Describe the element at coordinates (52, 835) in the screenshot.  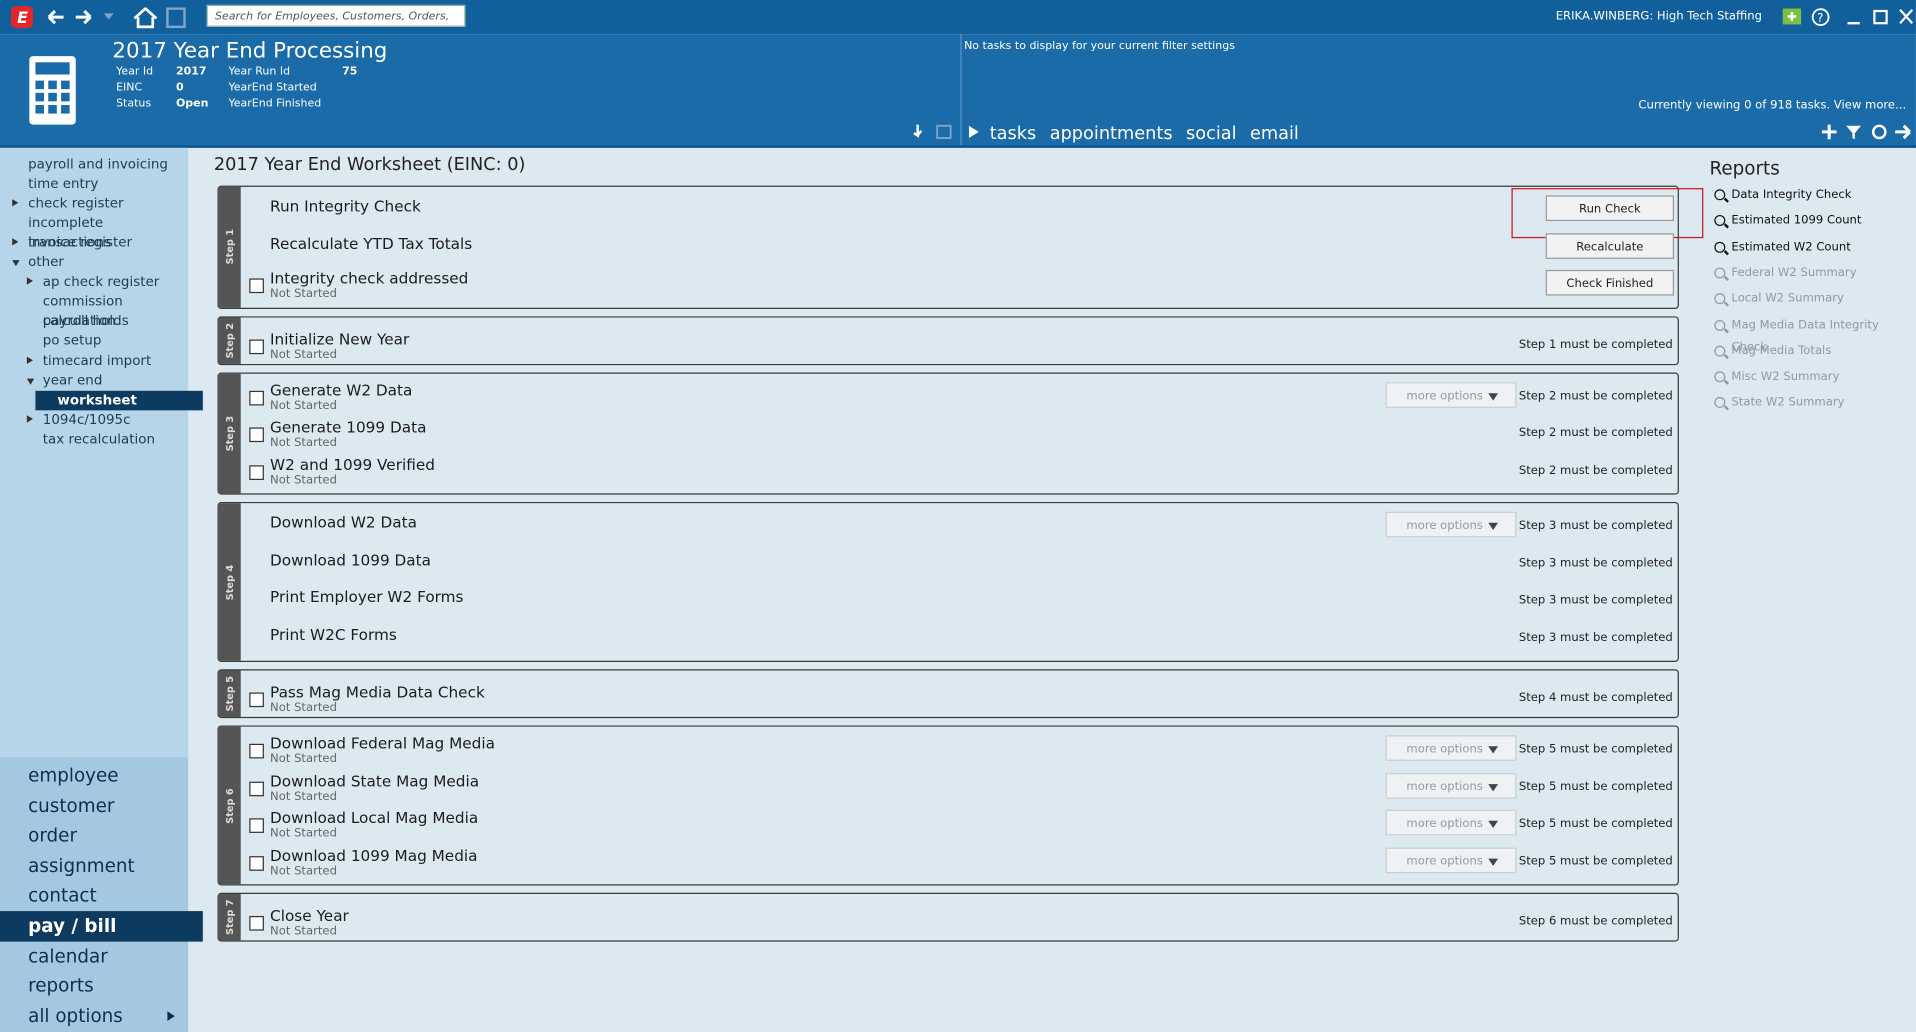
I see `nav-item: order` at that location.